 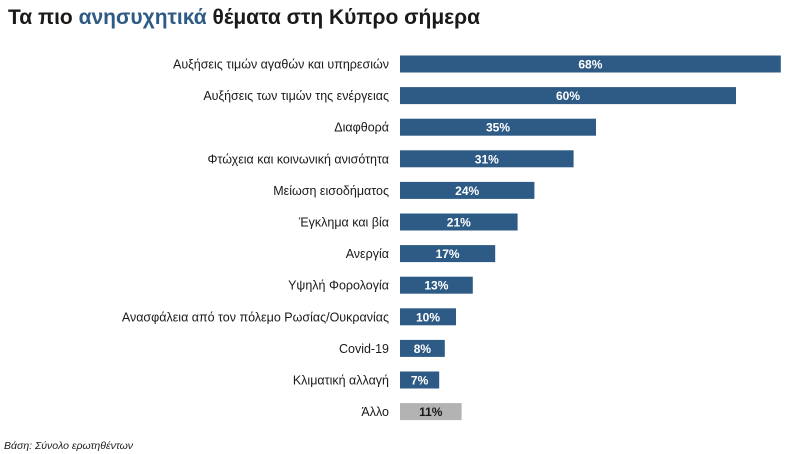 I want to click on value-label: 10%, so click(x=428, y=317).